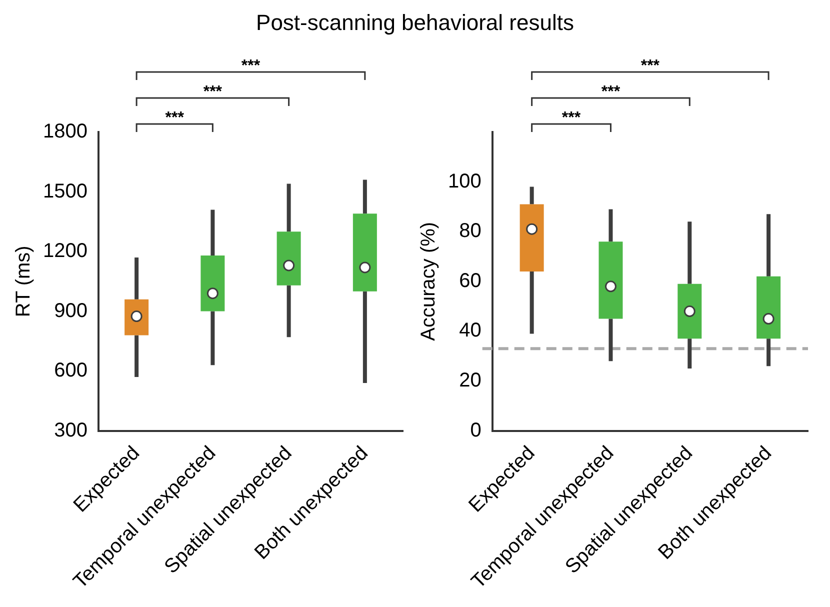 This screenshot has width=830, height=607. What do you see at coordinates (476, 430) in the screenshot?
I see `y-tick-label: 0` at bounding box center [476, 430].